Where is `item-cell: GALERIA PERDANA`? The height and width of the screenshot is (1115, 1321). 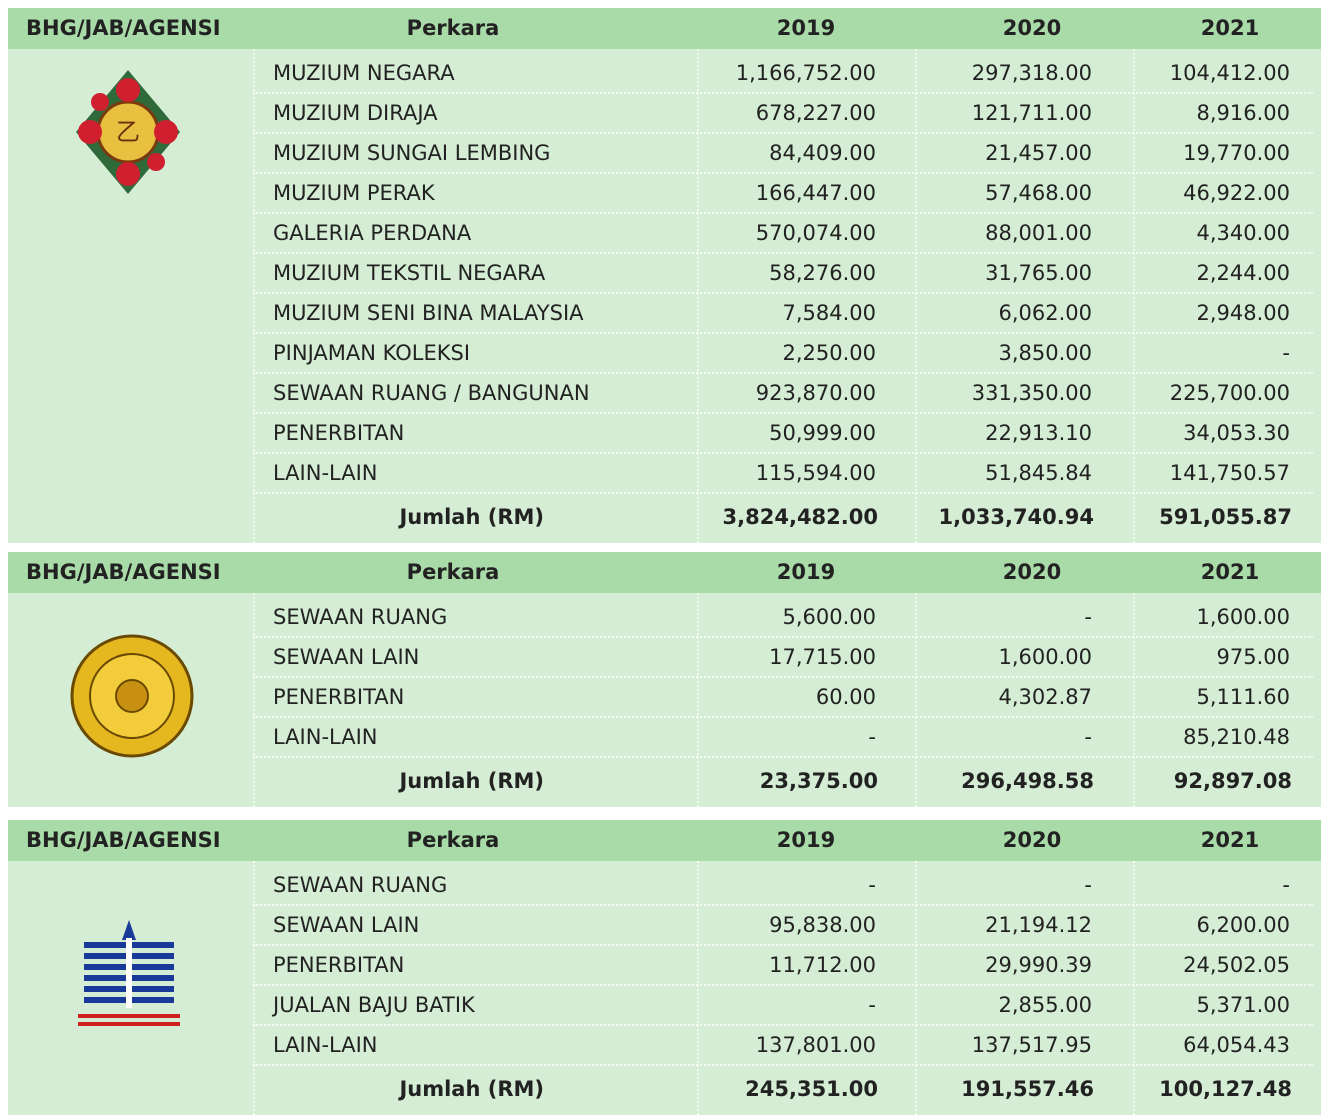
item-cell: GALERIA PERDANA is located at coordinates (372, 233).